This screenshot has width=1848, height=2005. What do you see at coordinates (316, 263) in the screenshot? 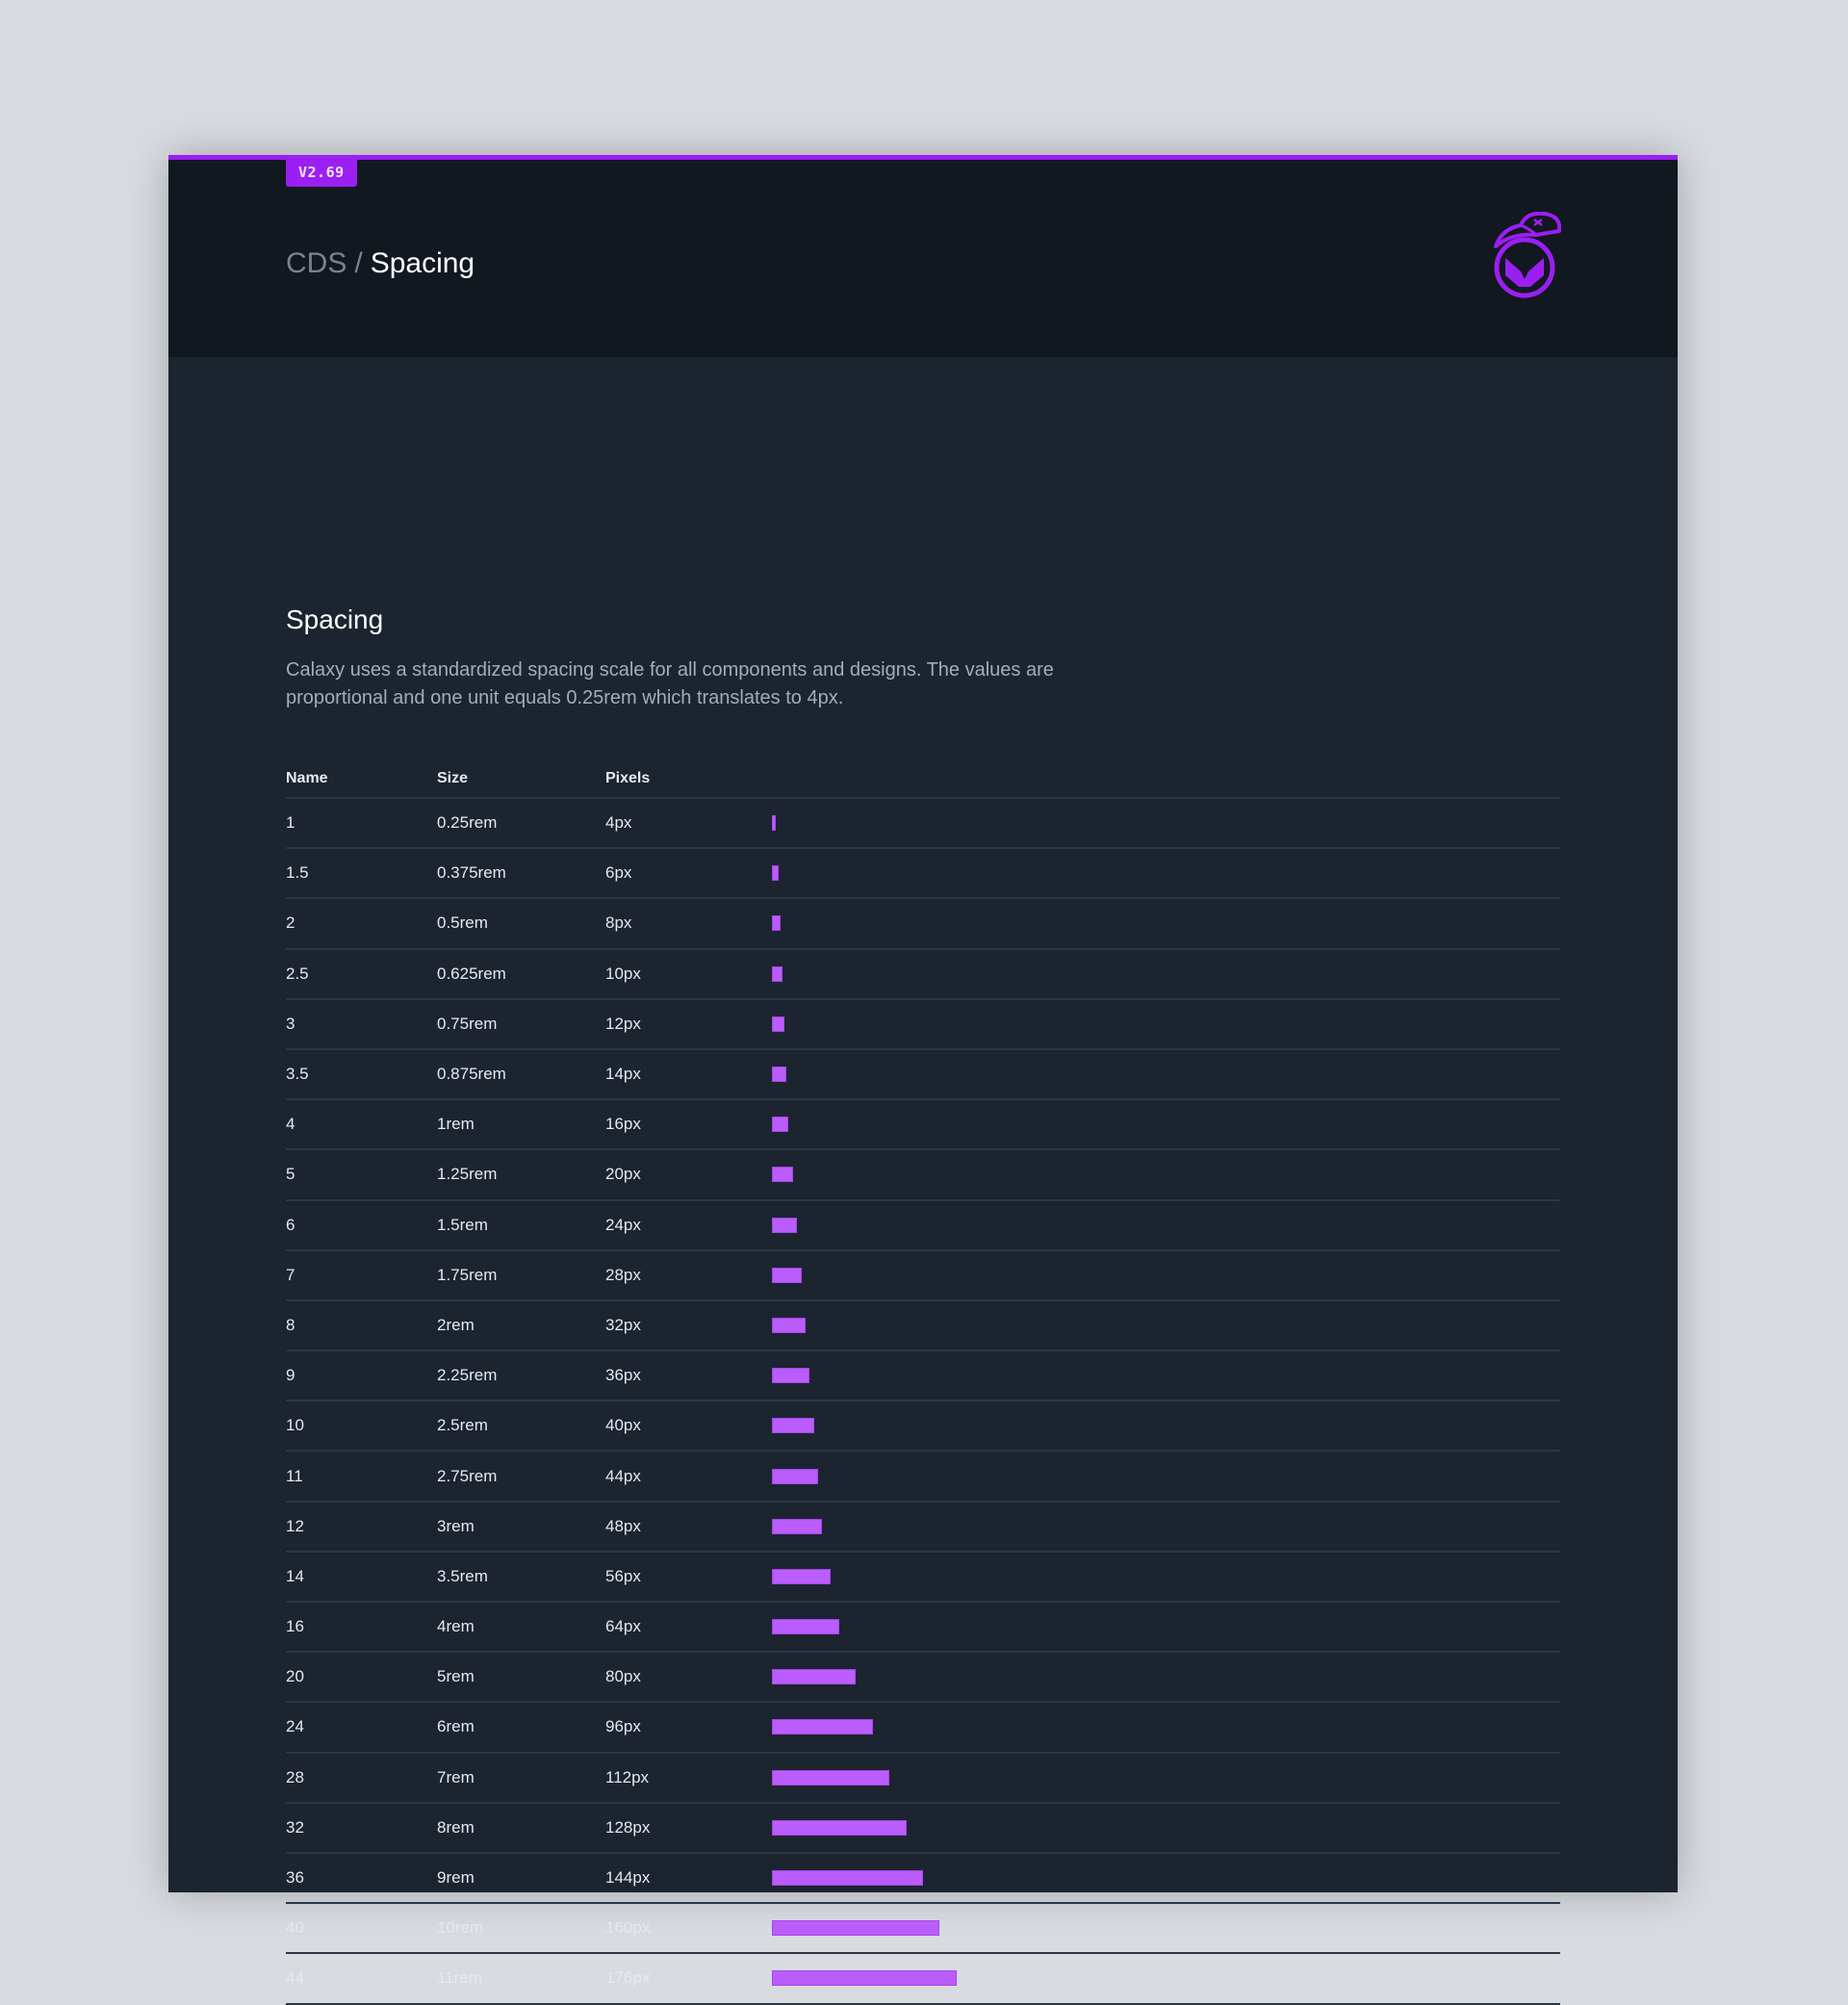
I see `breadcrumb-root: CDS` at bounding box center [316, 263].